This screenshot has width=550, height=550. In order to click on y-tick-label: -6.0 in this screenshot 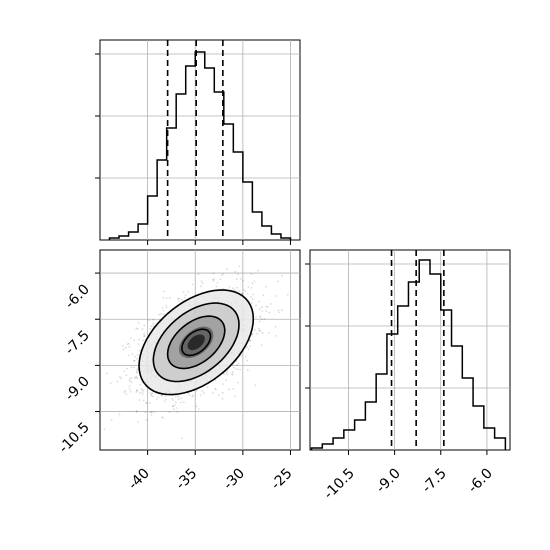, I will do `click(77, 297)`.